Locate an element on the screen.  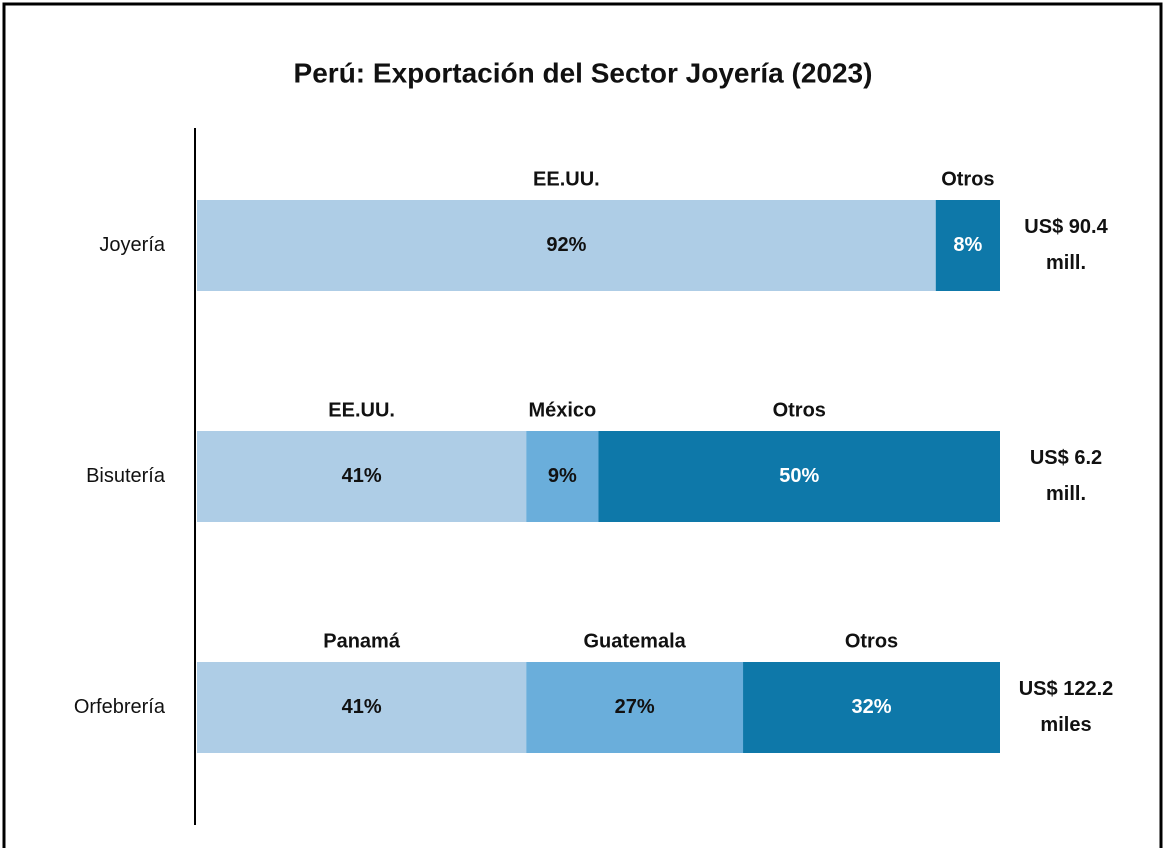
category-label: Bisutería is located at coordinates (126, 476).